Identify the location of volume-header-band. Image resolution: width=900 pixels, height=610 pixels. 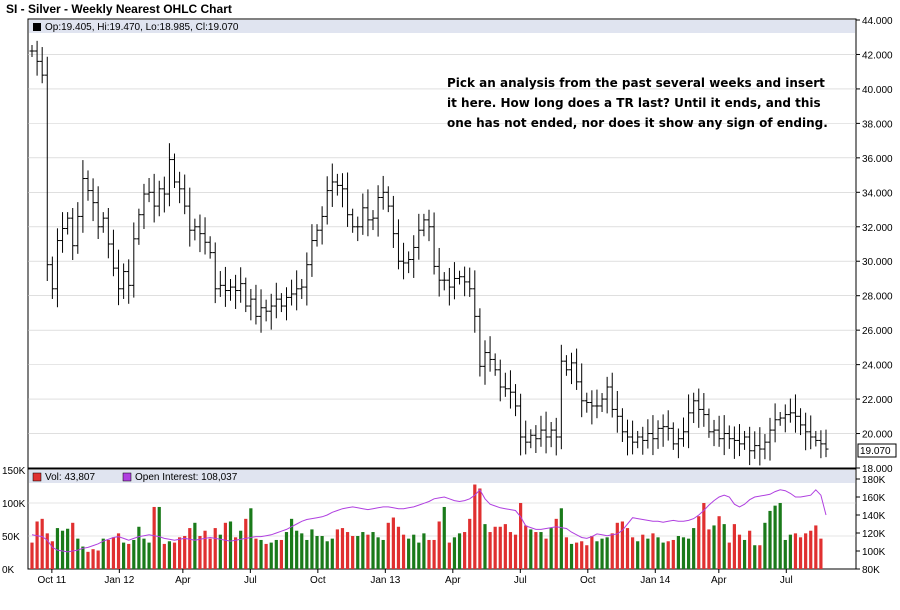
(442, 476).